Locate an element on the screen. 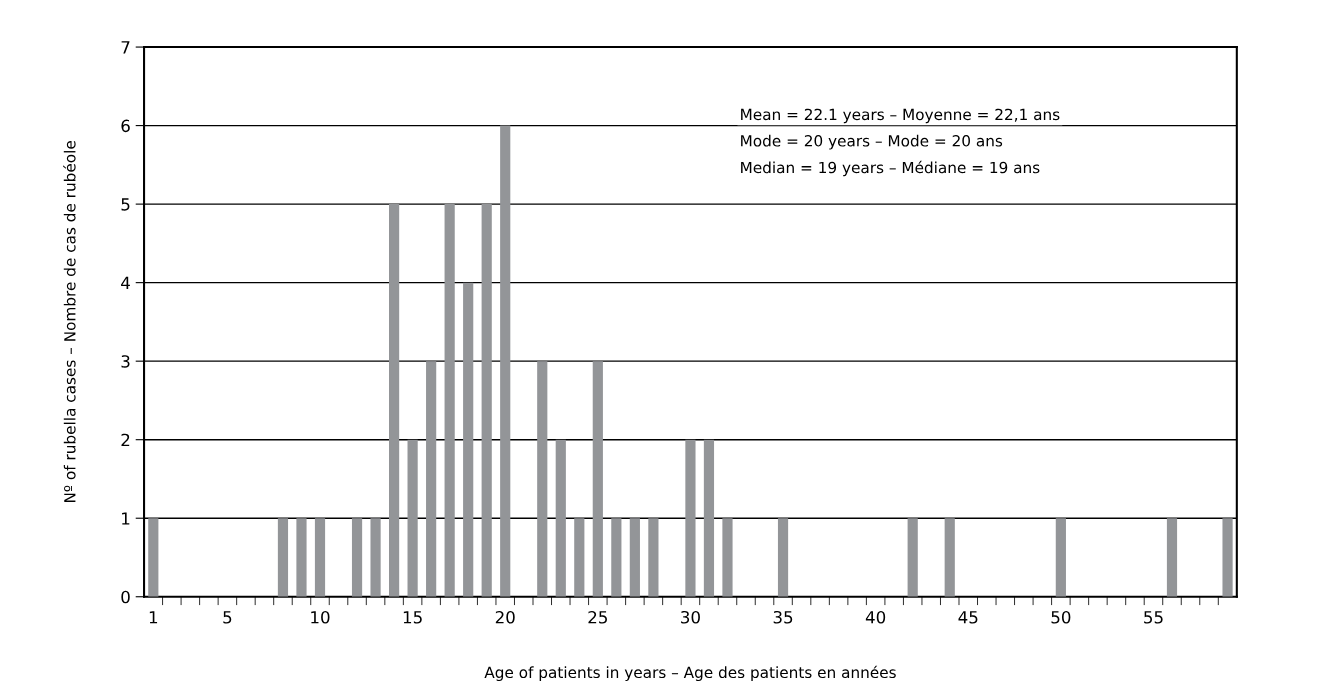 This screenshot has width=1340, height=682. y-tick-label: 1 is located at coordinates (126, 518).